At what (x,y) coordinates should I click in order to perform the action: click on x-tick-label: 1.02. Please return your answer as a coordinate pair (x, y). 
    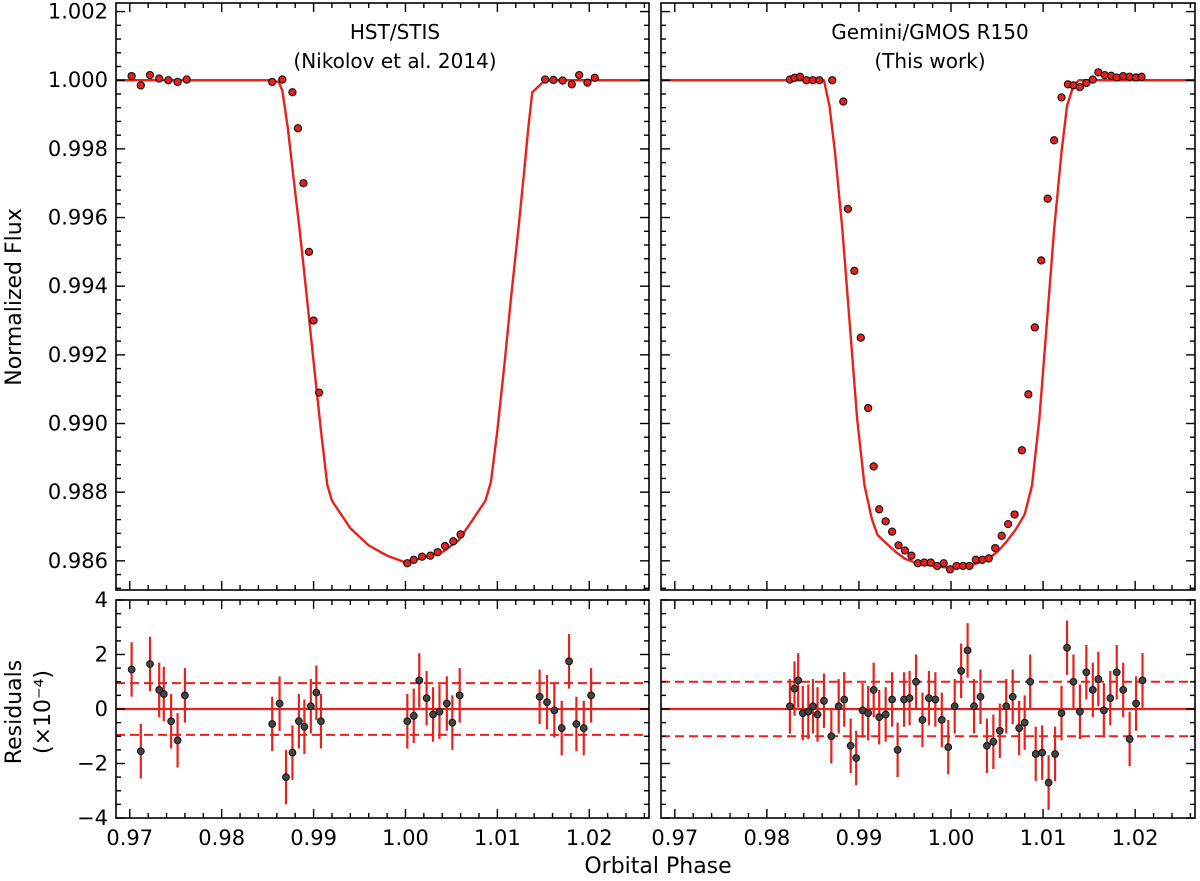
    Looking at the image, I should click on (1135, 838).